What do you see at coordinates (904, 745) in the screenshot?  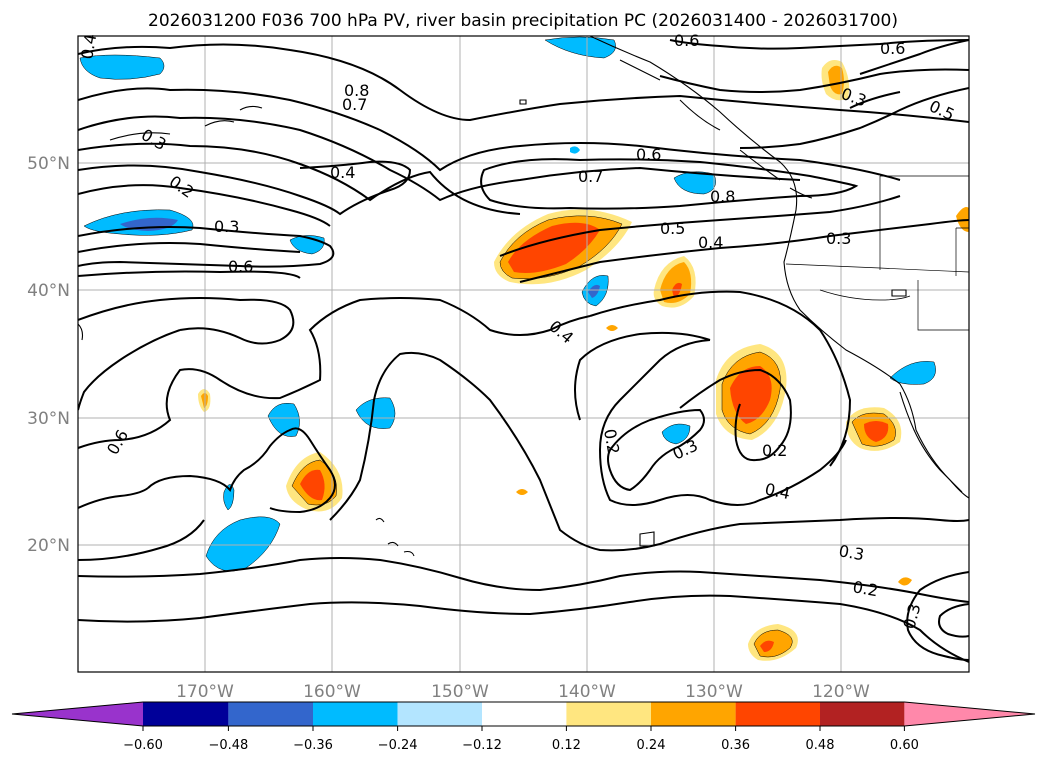 I see `colorbar-tick-label: 0.60` at bounding box center [904, 745].